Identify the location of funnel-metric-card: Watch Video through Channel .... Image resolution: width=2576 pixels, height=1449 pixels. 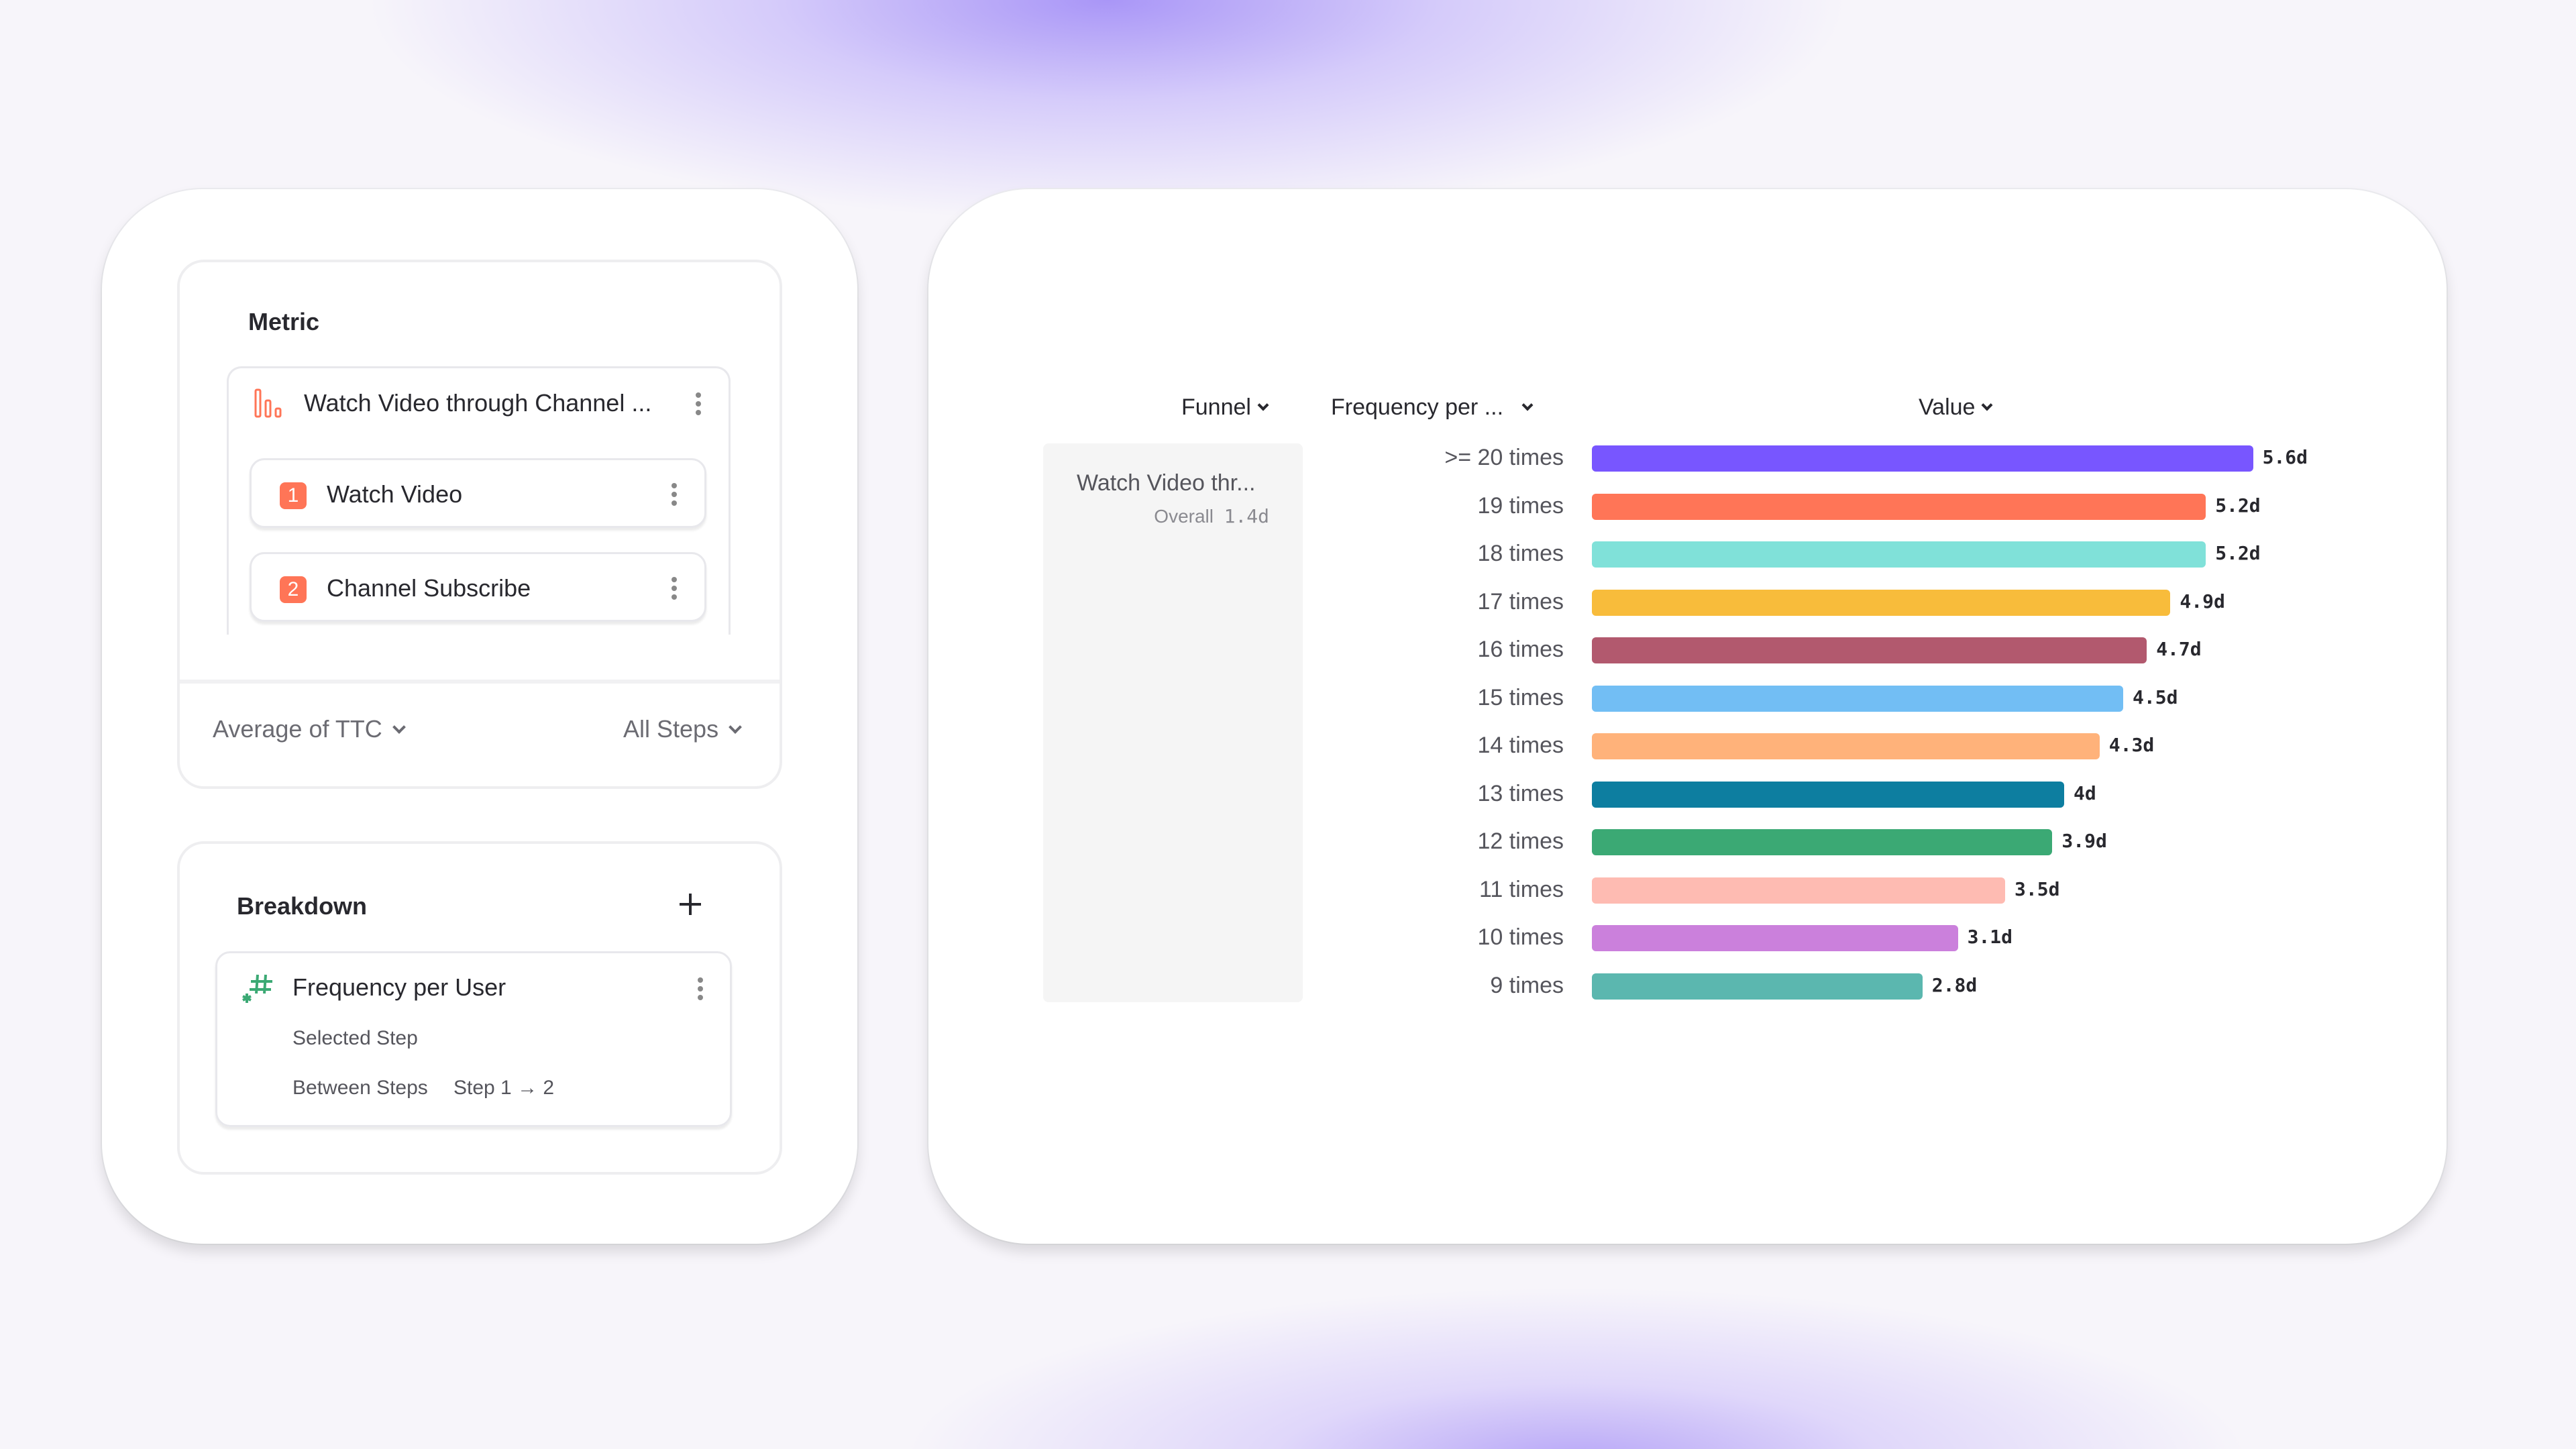
(479, 500).